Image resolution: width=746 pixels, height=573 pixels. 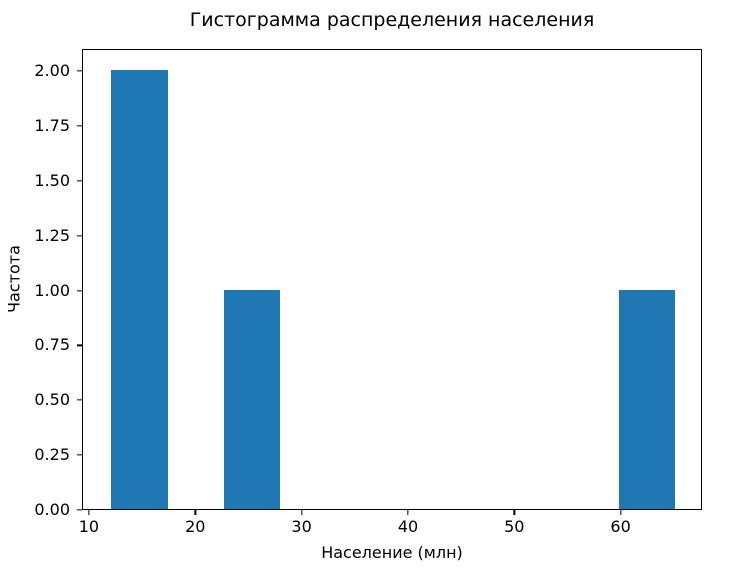 I want to click on y-tick-label: 0.25, so click(x=52, y=455).